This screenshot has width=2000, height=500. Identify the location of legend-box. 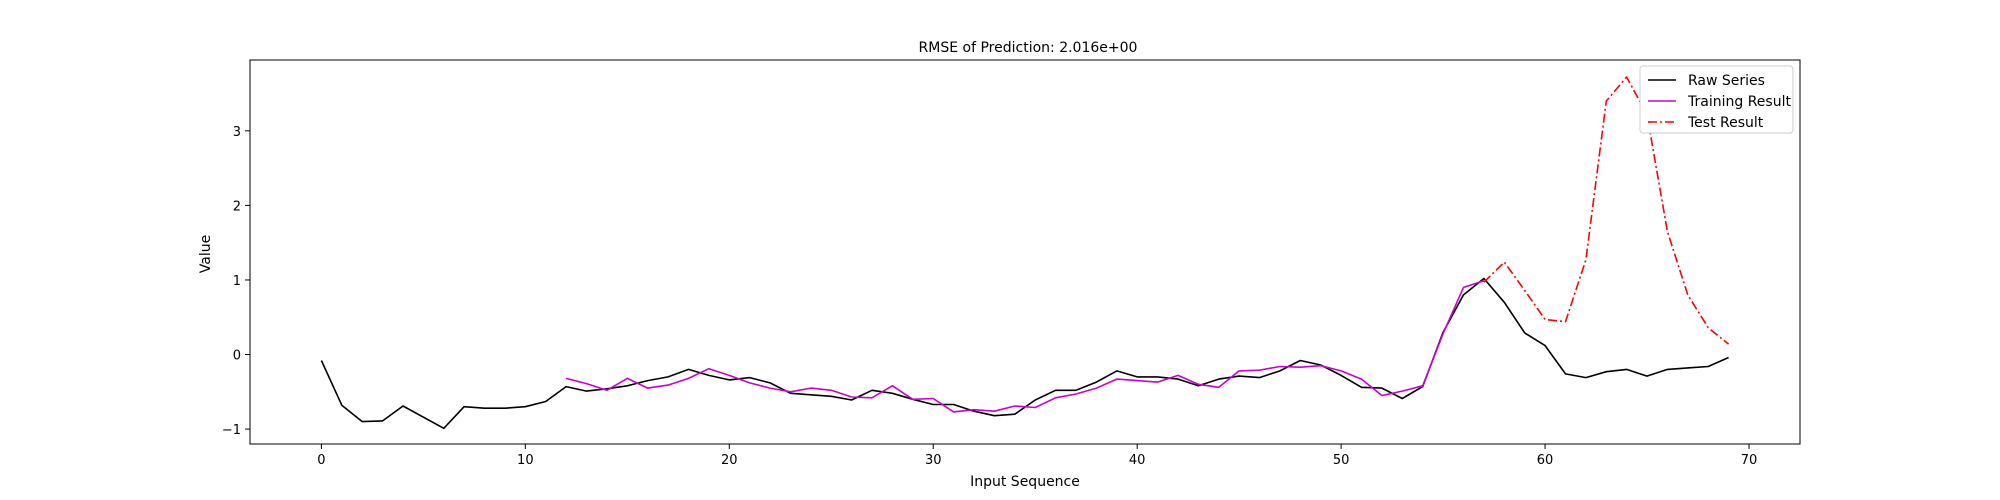
(1716, 99).